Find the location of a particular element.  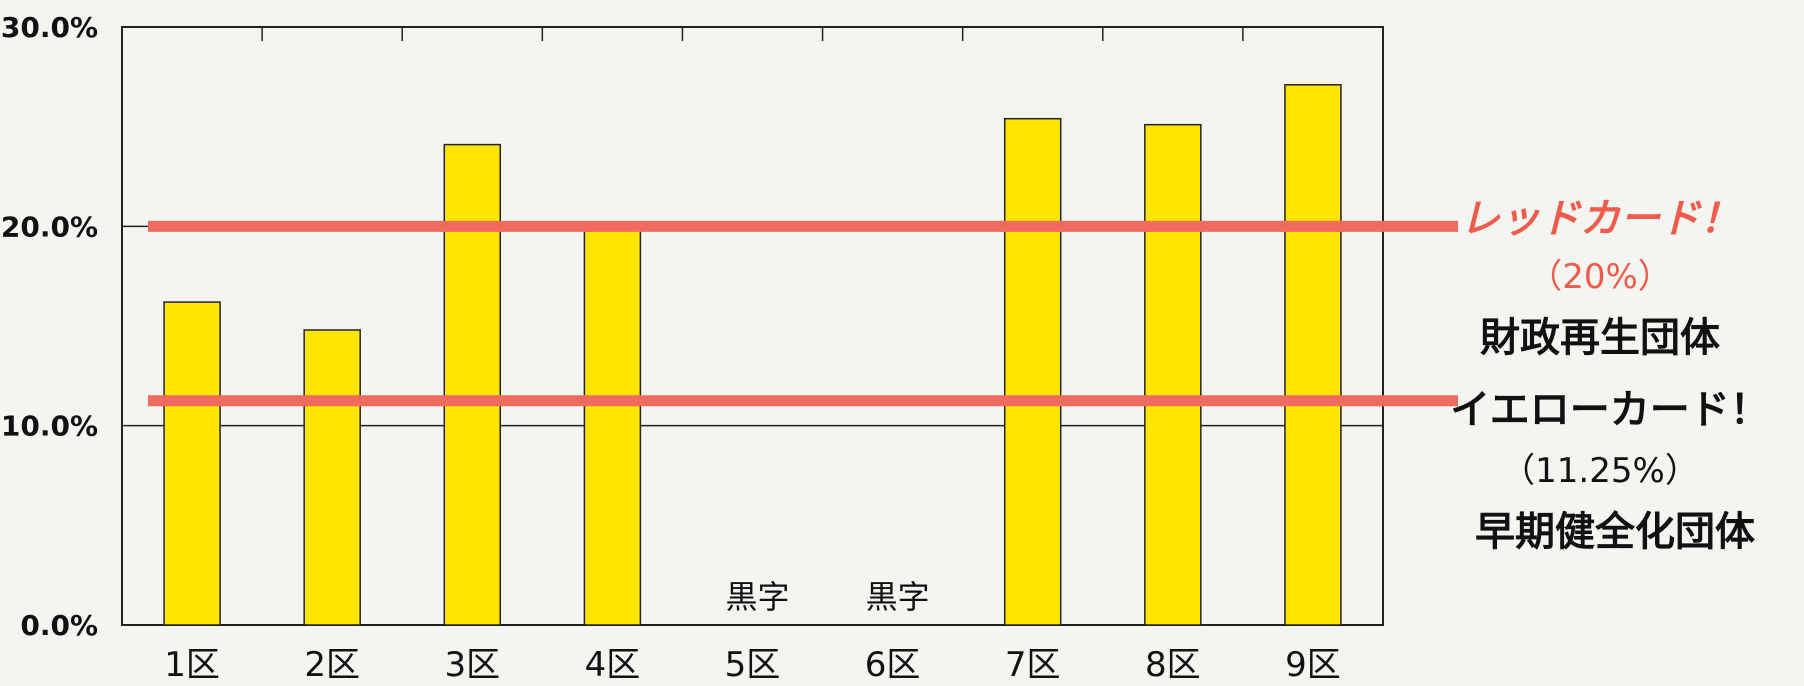

red-card-percent: （20%） is located at coordinates (1600, 277).